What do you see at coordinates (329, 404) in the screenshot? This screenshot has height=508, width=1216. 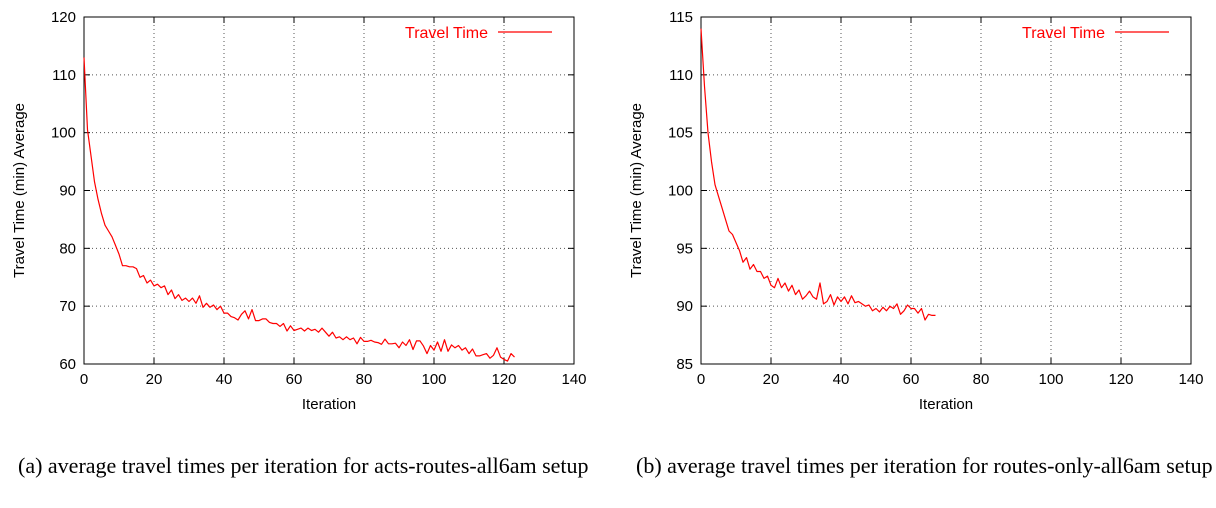 I see `chart-a-x-axis-label: Iteration` at bounding box center [329, 404].